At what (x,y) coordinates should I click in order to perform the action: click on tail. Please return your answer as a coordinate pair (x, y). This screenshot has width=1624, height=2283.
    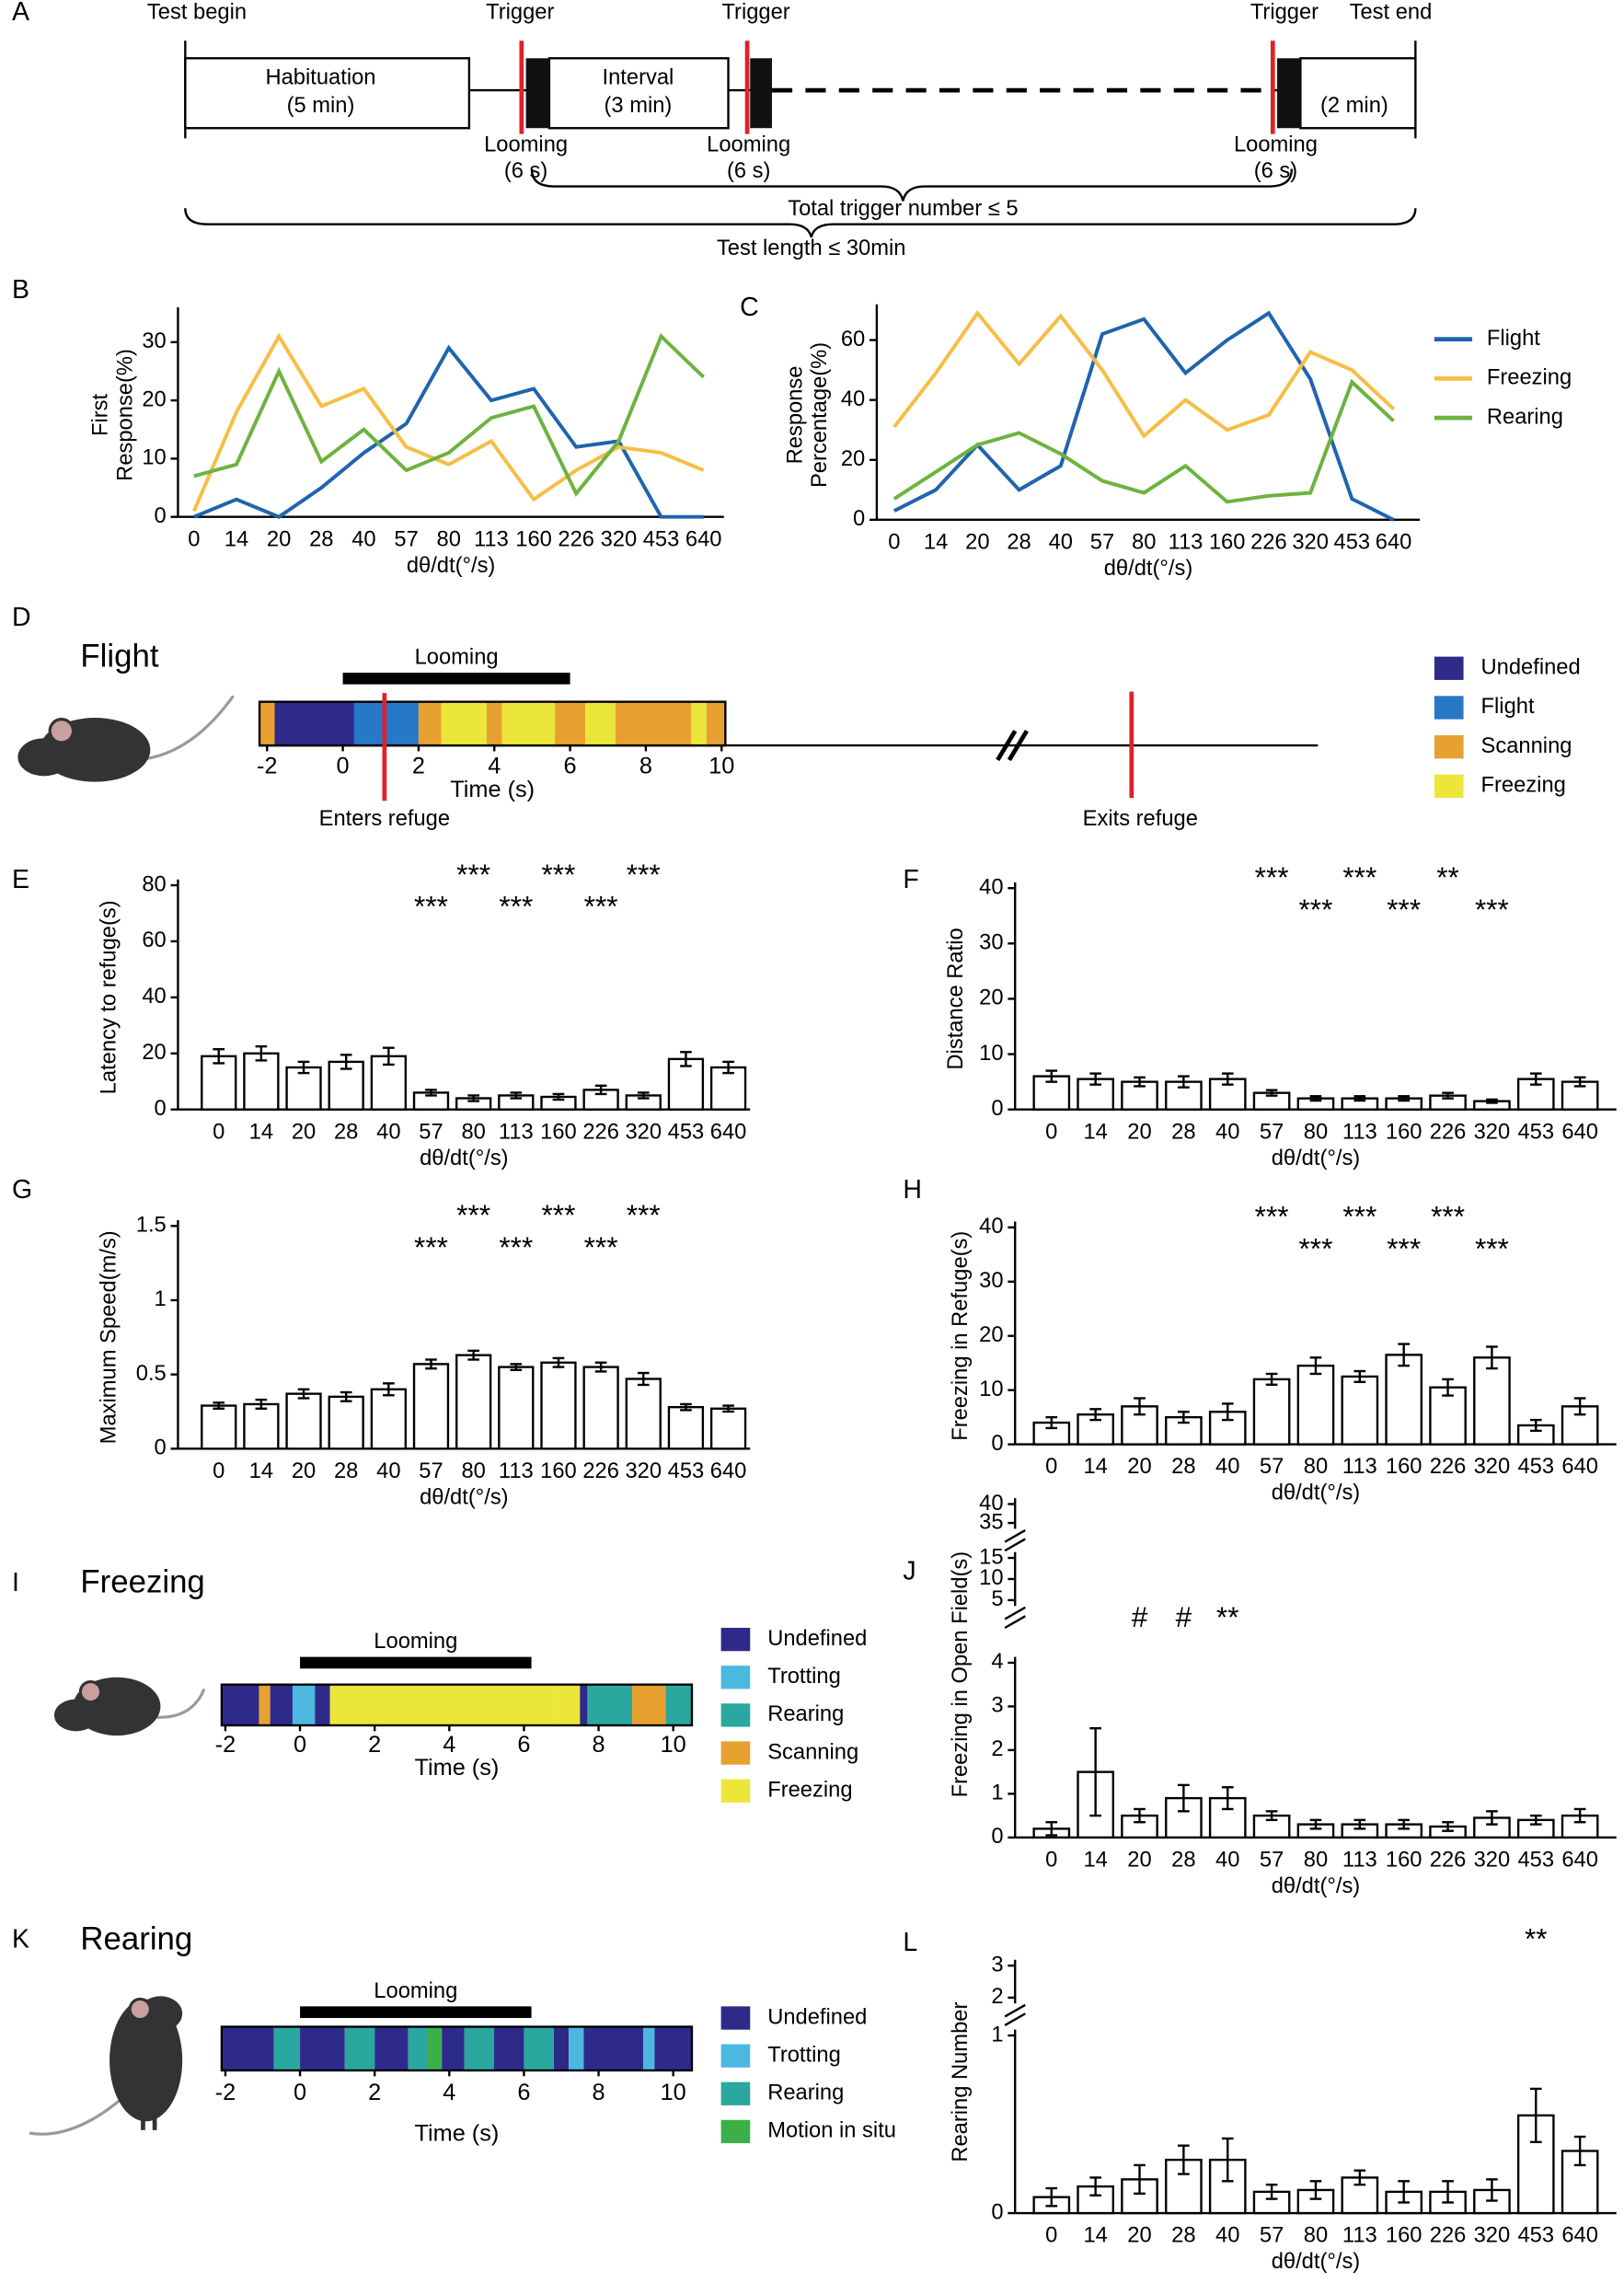
    Looking at the image, I should click on (77, 2115).